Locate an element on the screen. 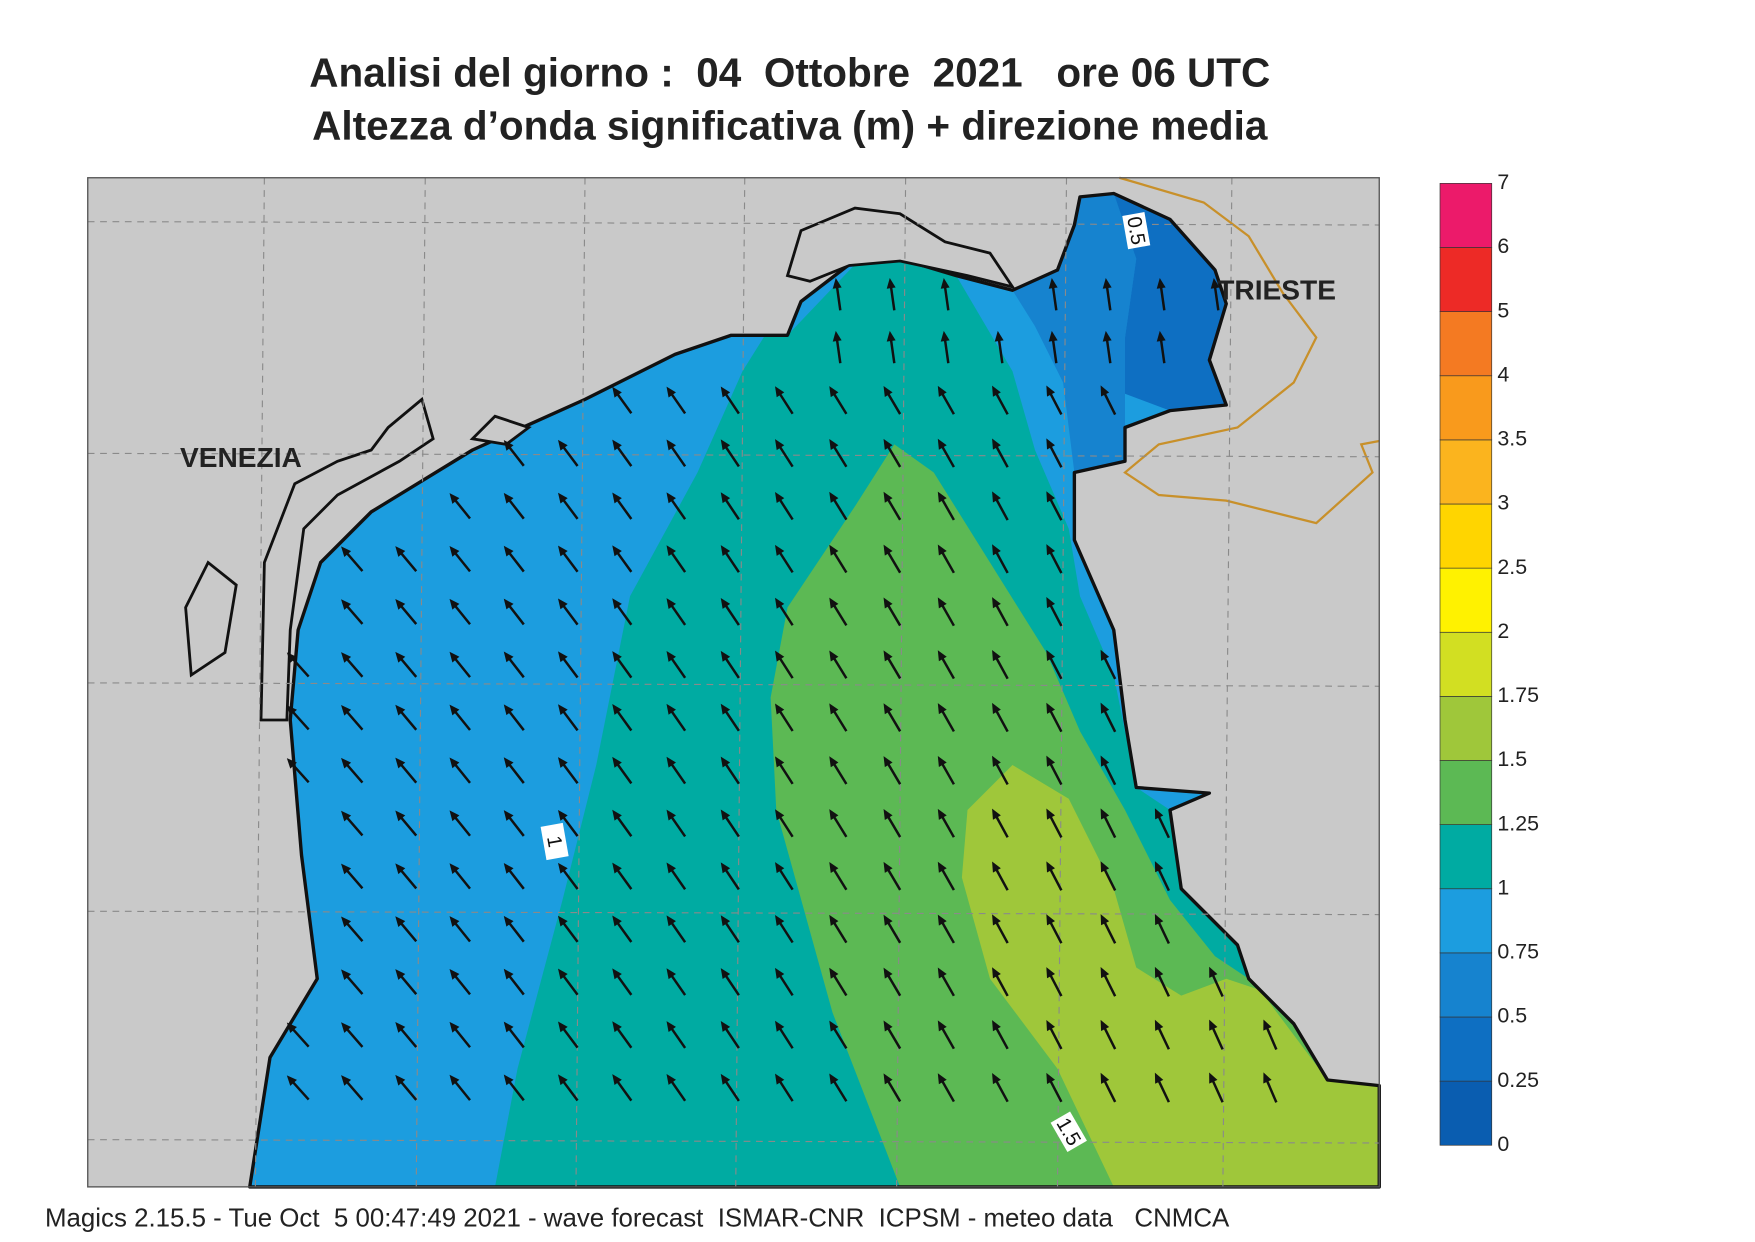 Image resolution: width=1755 pixels, height=1242 pixels. graticule is located at coordinates (733, 913).